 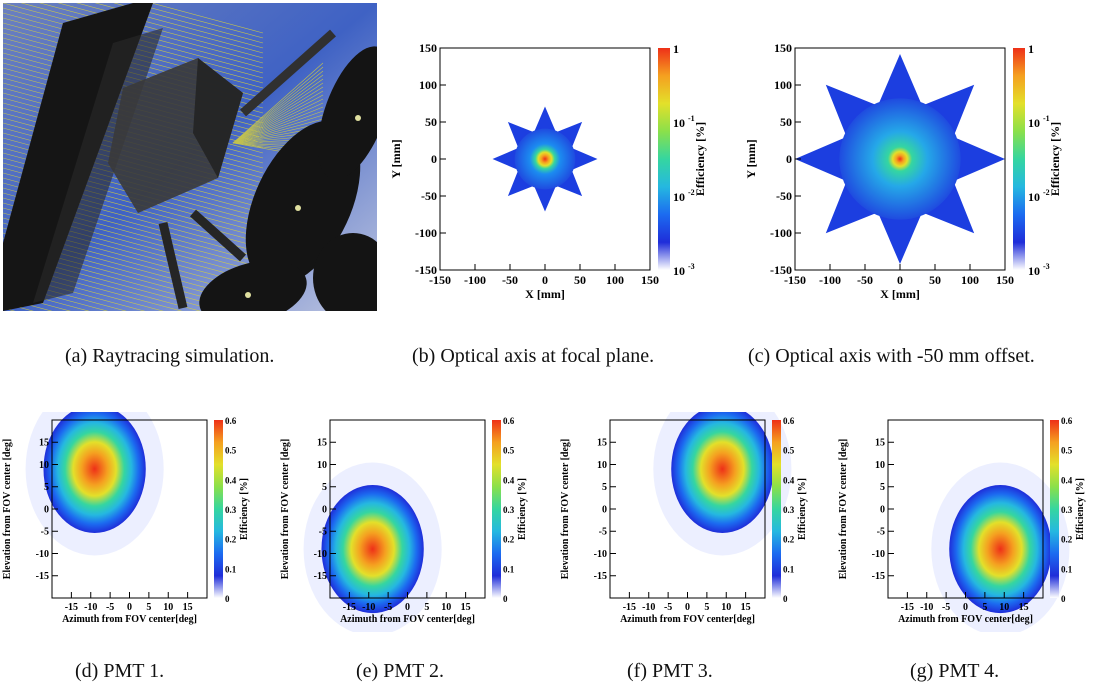 I want to click on x-tick-label: 150, so click(x=1005, y=280).